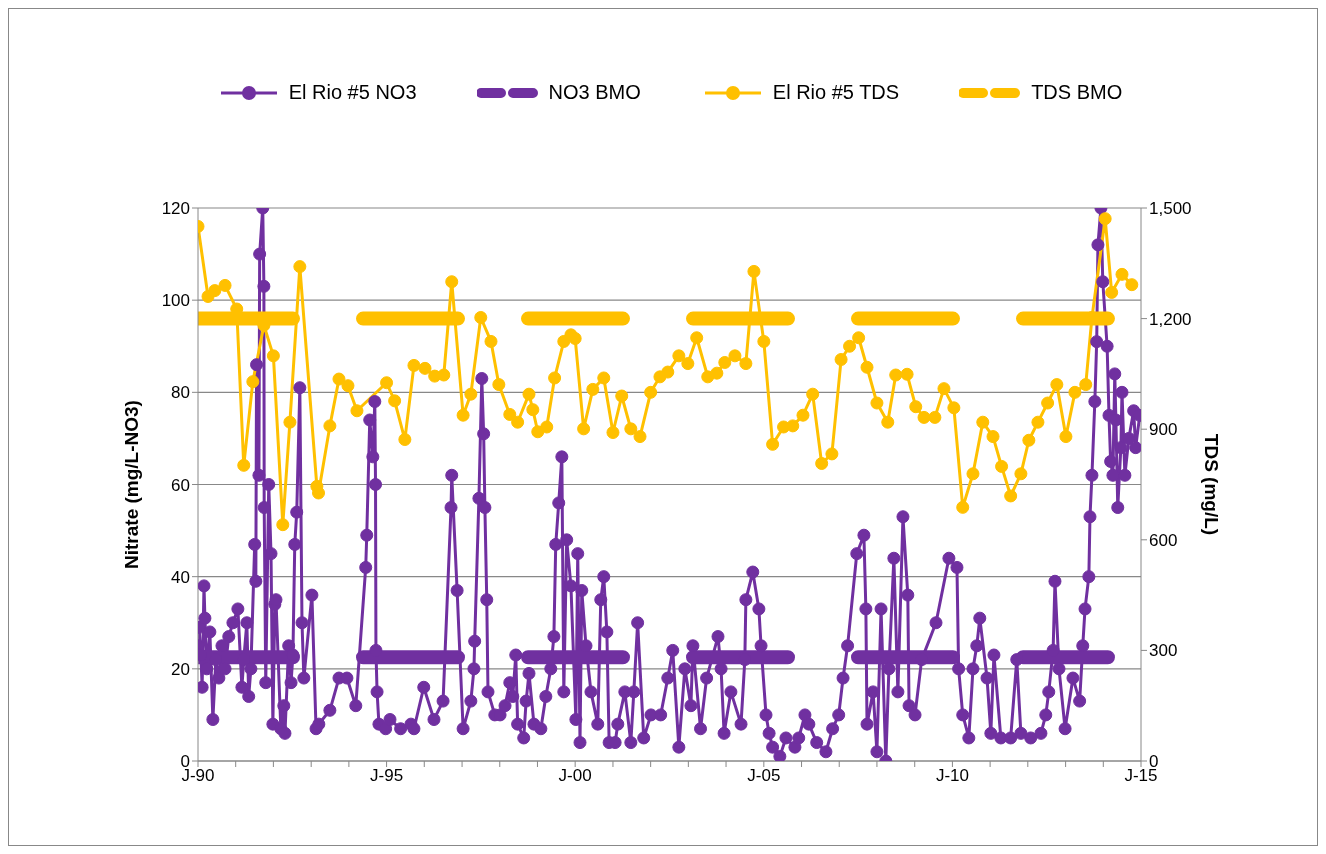 The height and width of the screenshot is (854, 1326). I want to click on y2-tick-label: 900, so click(1163, 430).